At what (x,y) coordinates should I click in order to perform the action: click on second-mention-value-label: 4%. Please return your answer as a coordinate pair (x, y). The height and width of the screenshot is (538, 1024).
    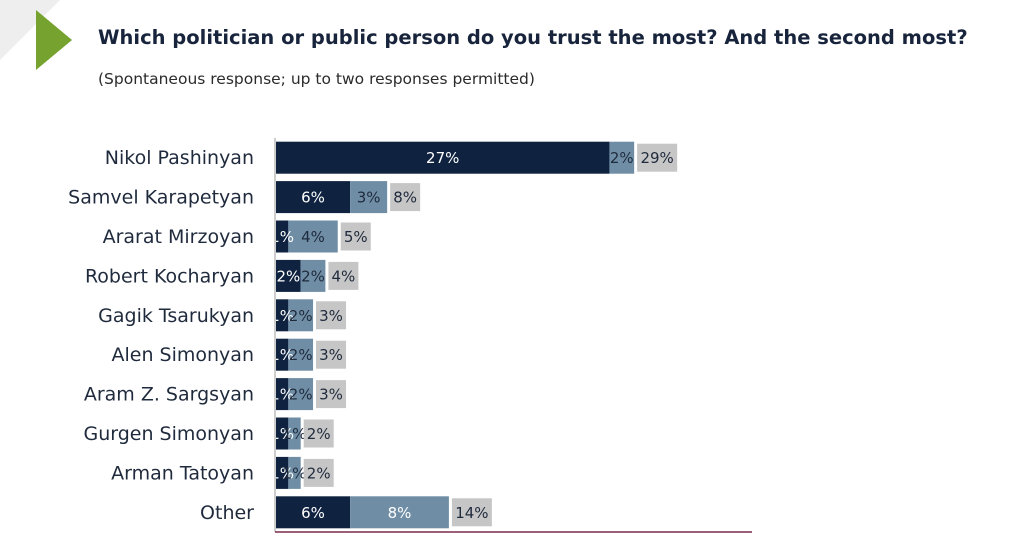
    Looking at the image, I should click on (313, 237).